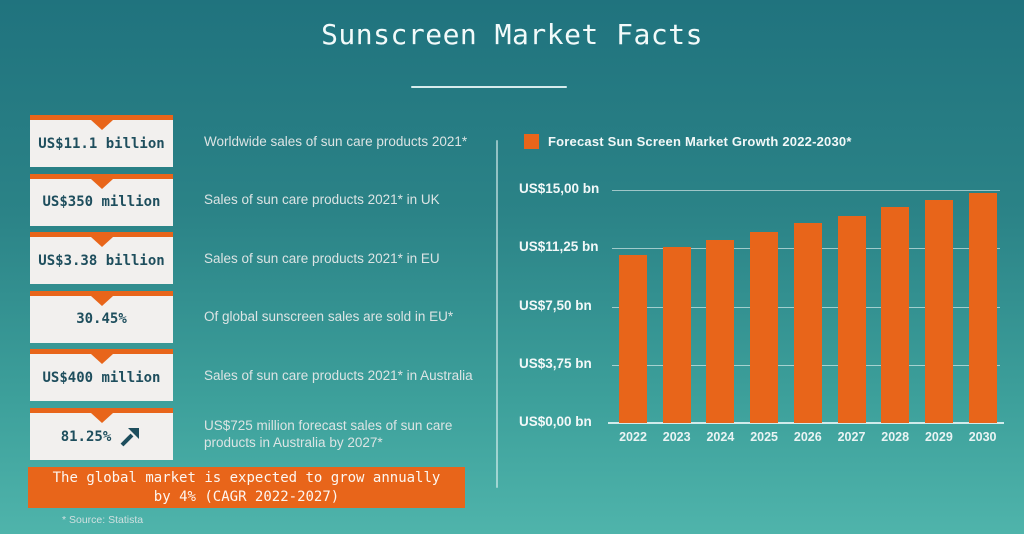 The image size is (1024, 534). Describe the element at coordinates (246, 496) in the screenshot. I see `banner-text-line2: by 4% (CAGR 2022-2027)` at that location.